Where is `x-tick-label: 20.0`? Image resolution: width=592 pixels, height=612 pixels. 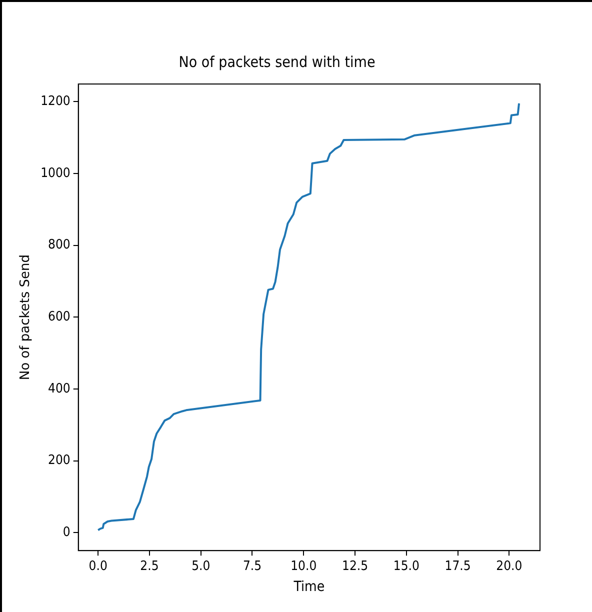 x-tick-label: 20.0 is located at coordinates (509, 566).